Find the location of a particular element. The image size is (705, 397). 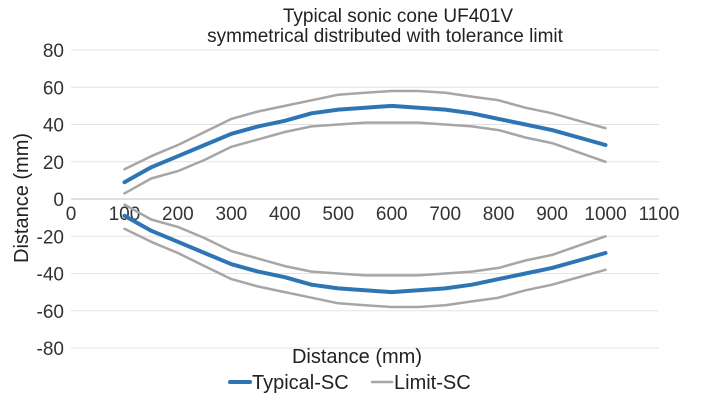

y-tick-label: 80 is located at coordinates (53, 51).